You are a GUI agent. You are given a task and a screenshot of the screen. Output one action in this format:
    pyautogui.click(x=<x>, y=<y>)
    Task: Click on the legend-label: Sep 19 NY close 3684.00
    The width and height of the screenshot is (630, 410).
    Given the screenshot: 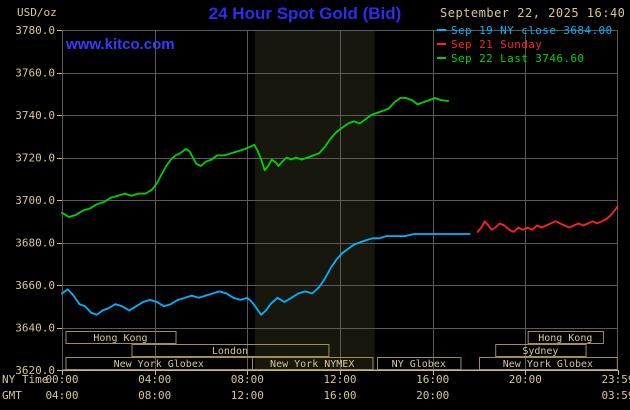 What is the action you would take?
    pyautogui.click(x=532, y=30)
    